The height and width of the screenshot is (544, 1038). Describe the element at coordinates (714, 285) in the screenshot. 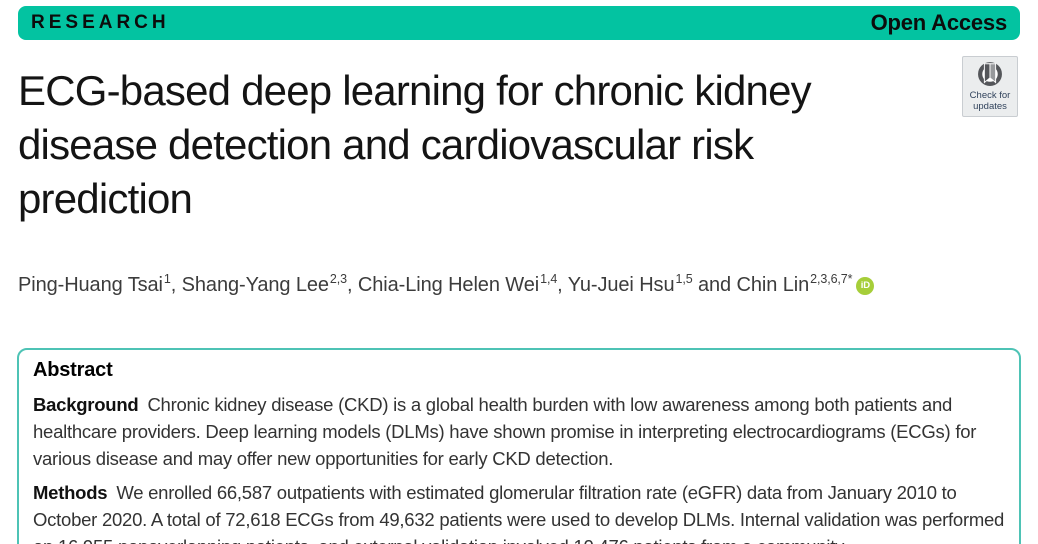

I see `author-separator: and` at that location.